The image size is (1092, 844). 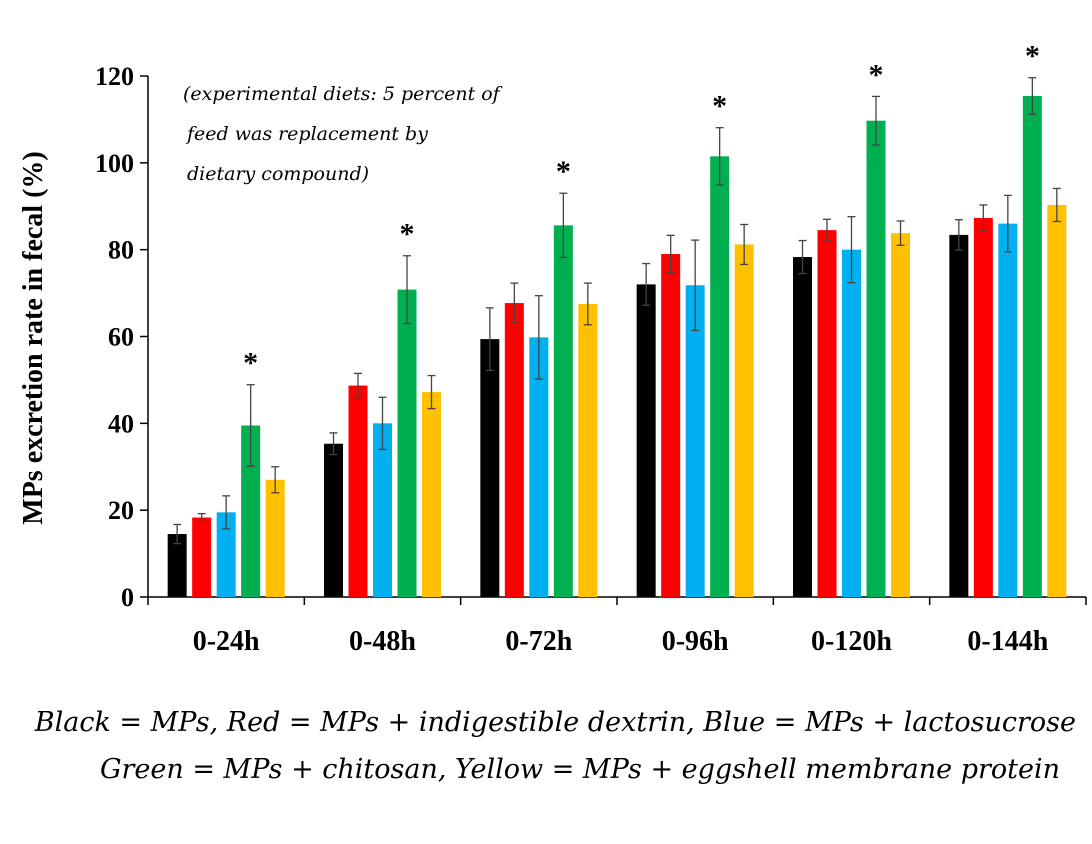 What do you see at coordinates (382, 641) in the screenshot?
I see `category-label: 0-48h` at bounding box center [382, 641].